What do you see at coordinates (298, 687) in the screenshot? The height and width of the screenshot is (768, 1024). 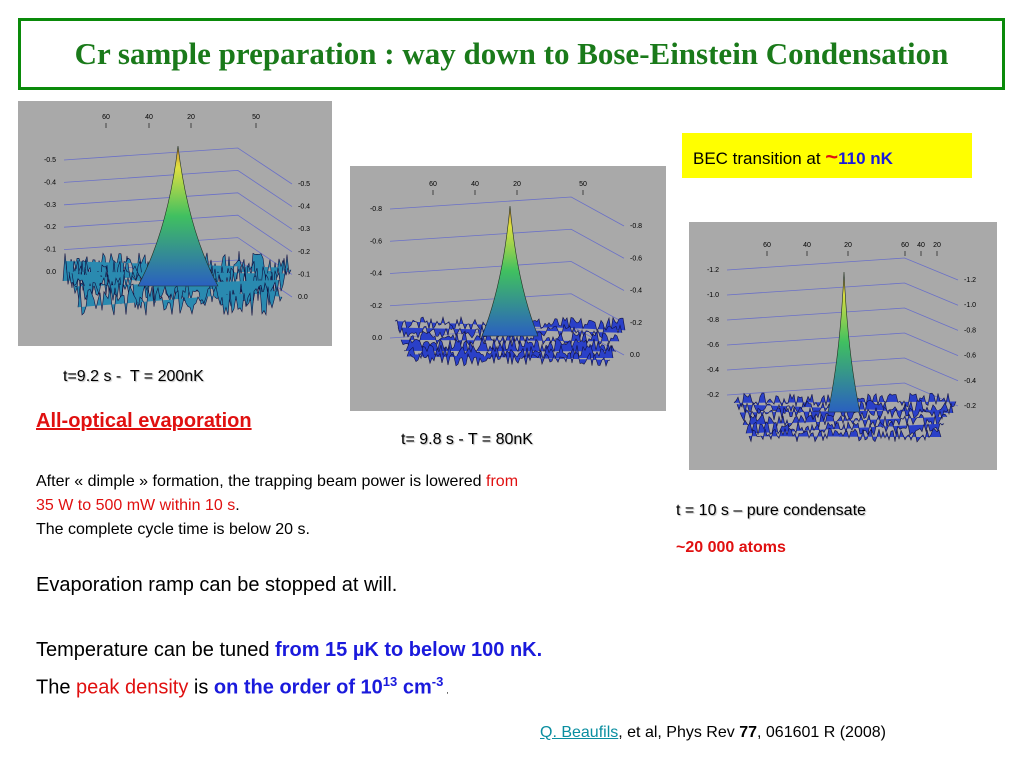 I see `highlight: on the order of 10` at bounding box center [298, 687].